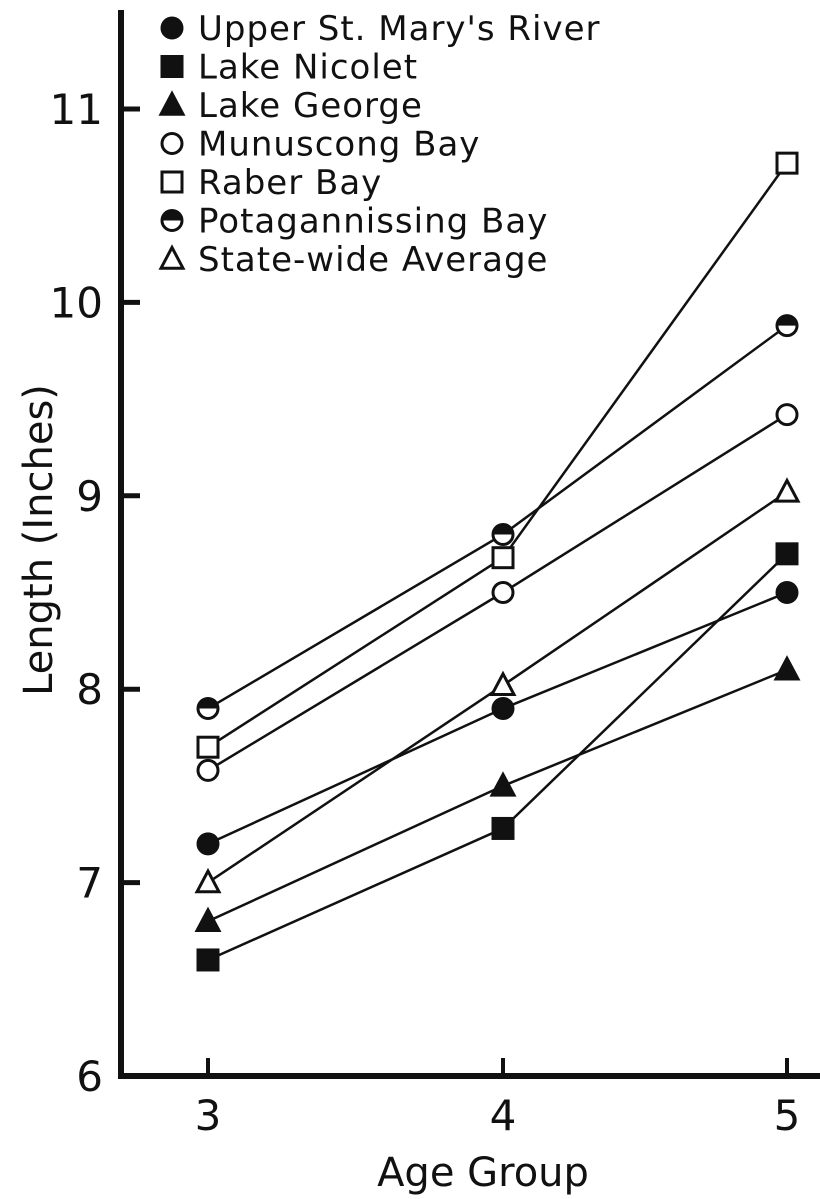 Image resolution: width=820 pixels, height=1199 pixels. I want to click on legend-label: State-wide Average, so click(373, 260).